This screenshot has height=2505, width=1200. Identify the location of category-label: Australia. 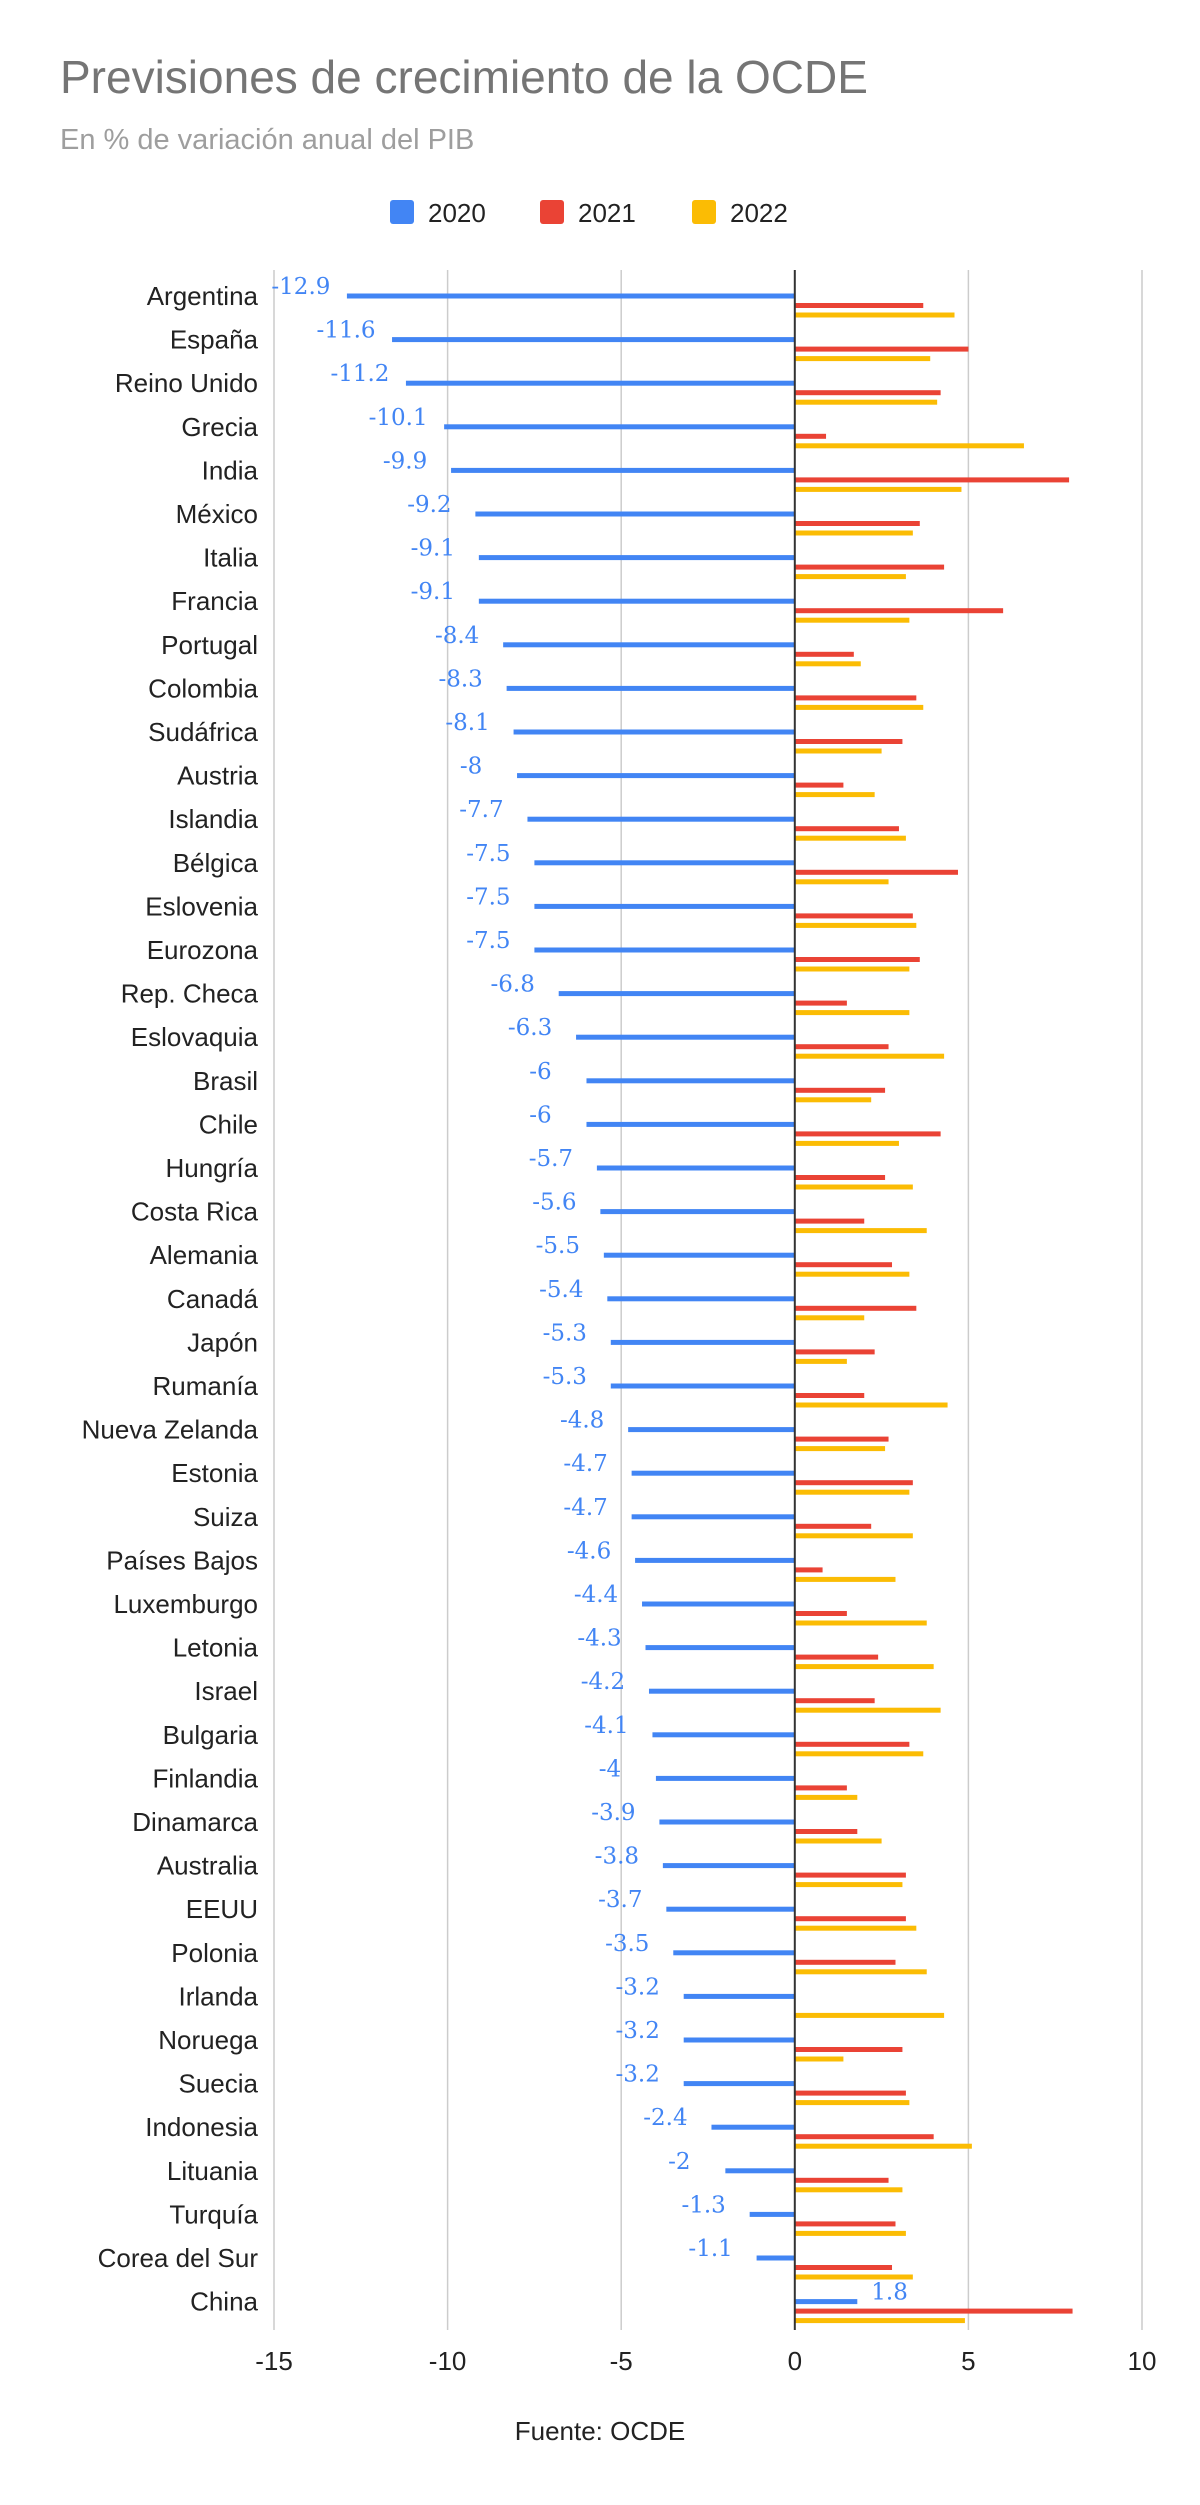
(208, 1866).